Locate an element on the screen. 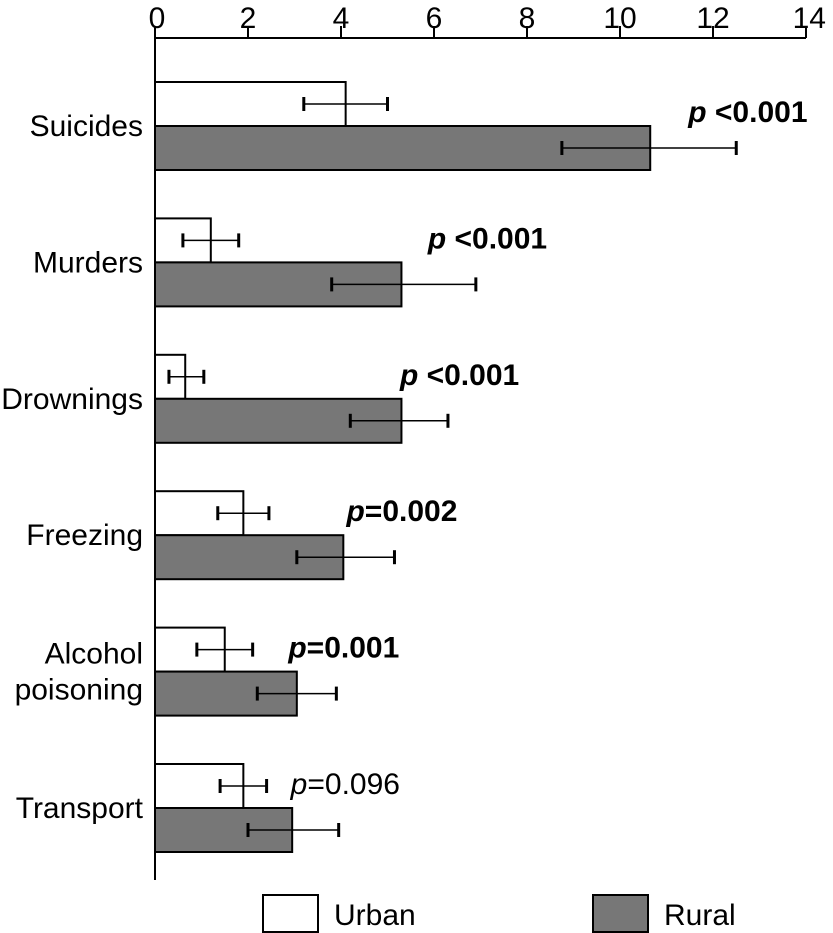 The width and height of the screenshot is (833, 933). bar-urban is located at coordinates (190, 649).